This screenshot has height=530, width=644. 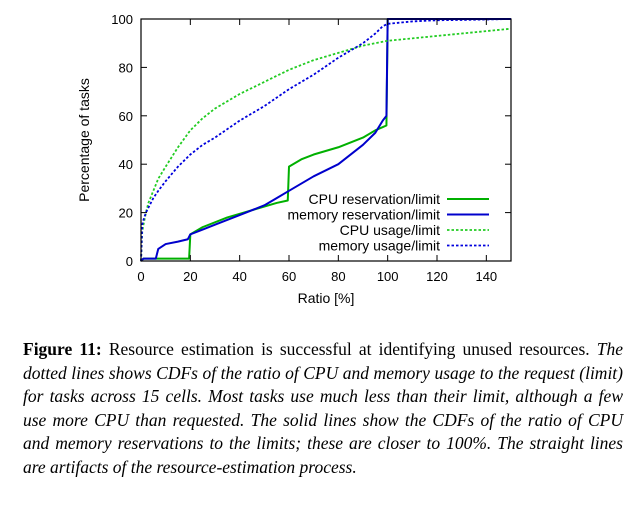 What do you see at coordinates (126, 164) in the screenshot?
I see `y-tick-label: 40` at bounding box center [126, 164].